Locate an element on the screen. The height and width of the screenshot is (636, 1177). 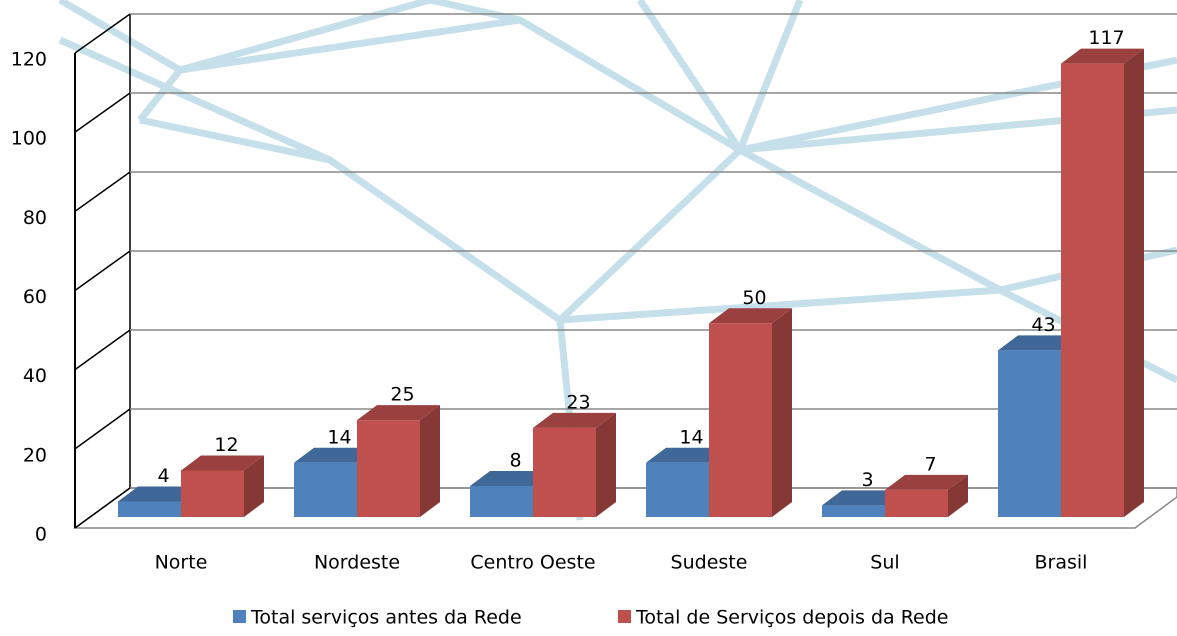
data-label: 3 is located at coordinates (867, 480).